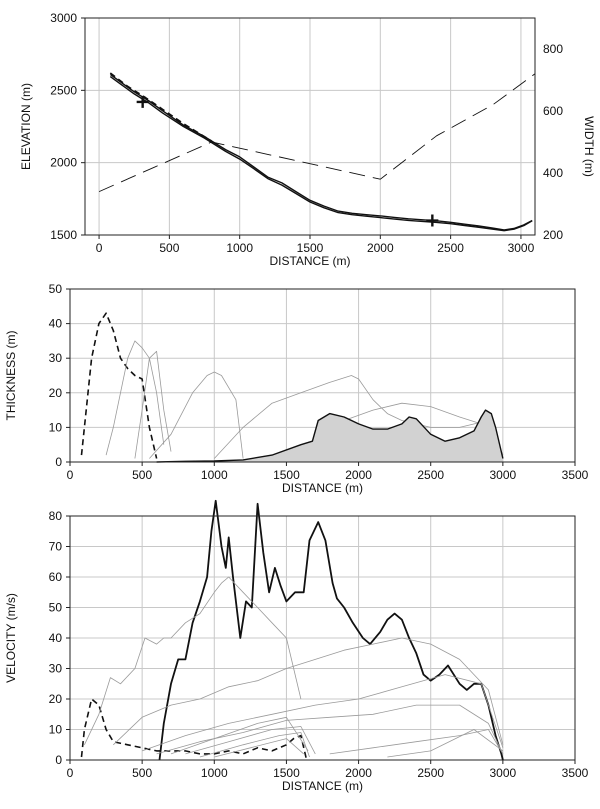  What do you see at coordinates (63, 235) in the screenshot?
I see `y-tick-label: 1500` at bounding box center [63, 235].